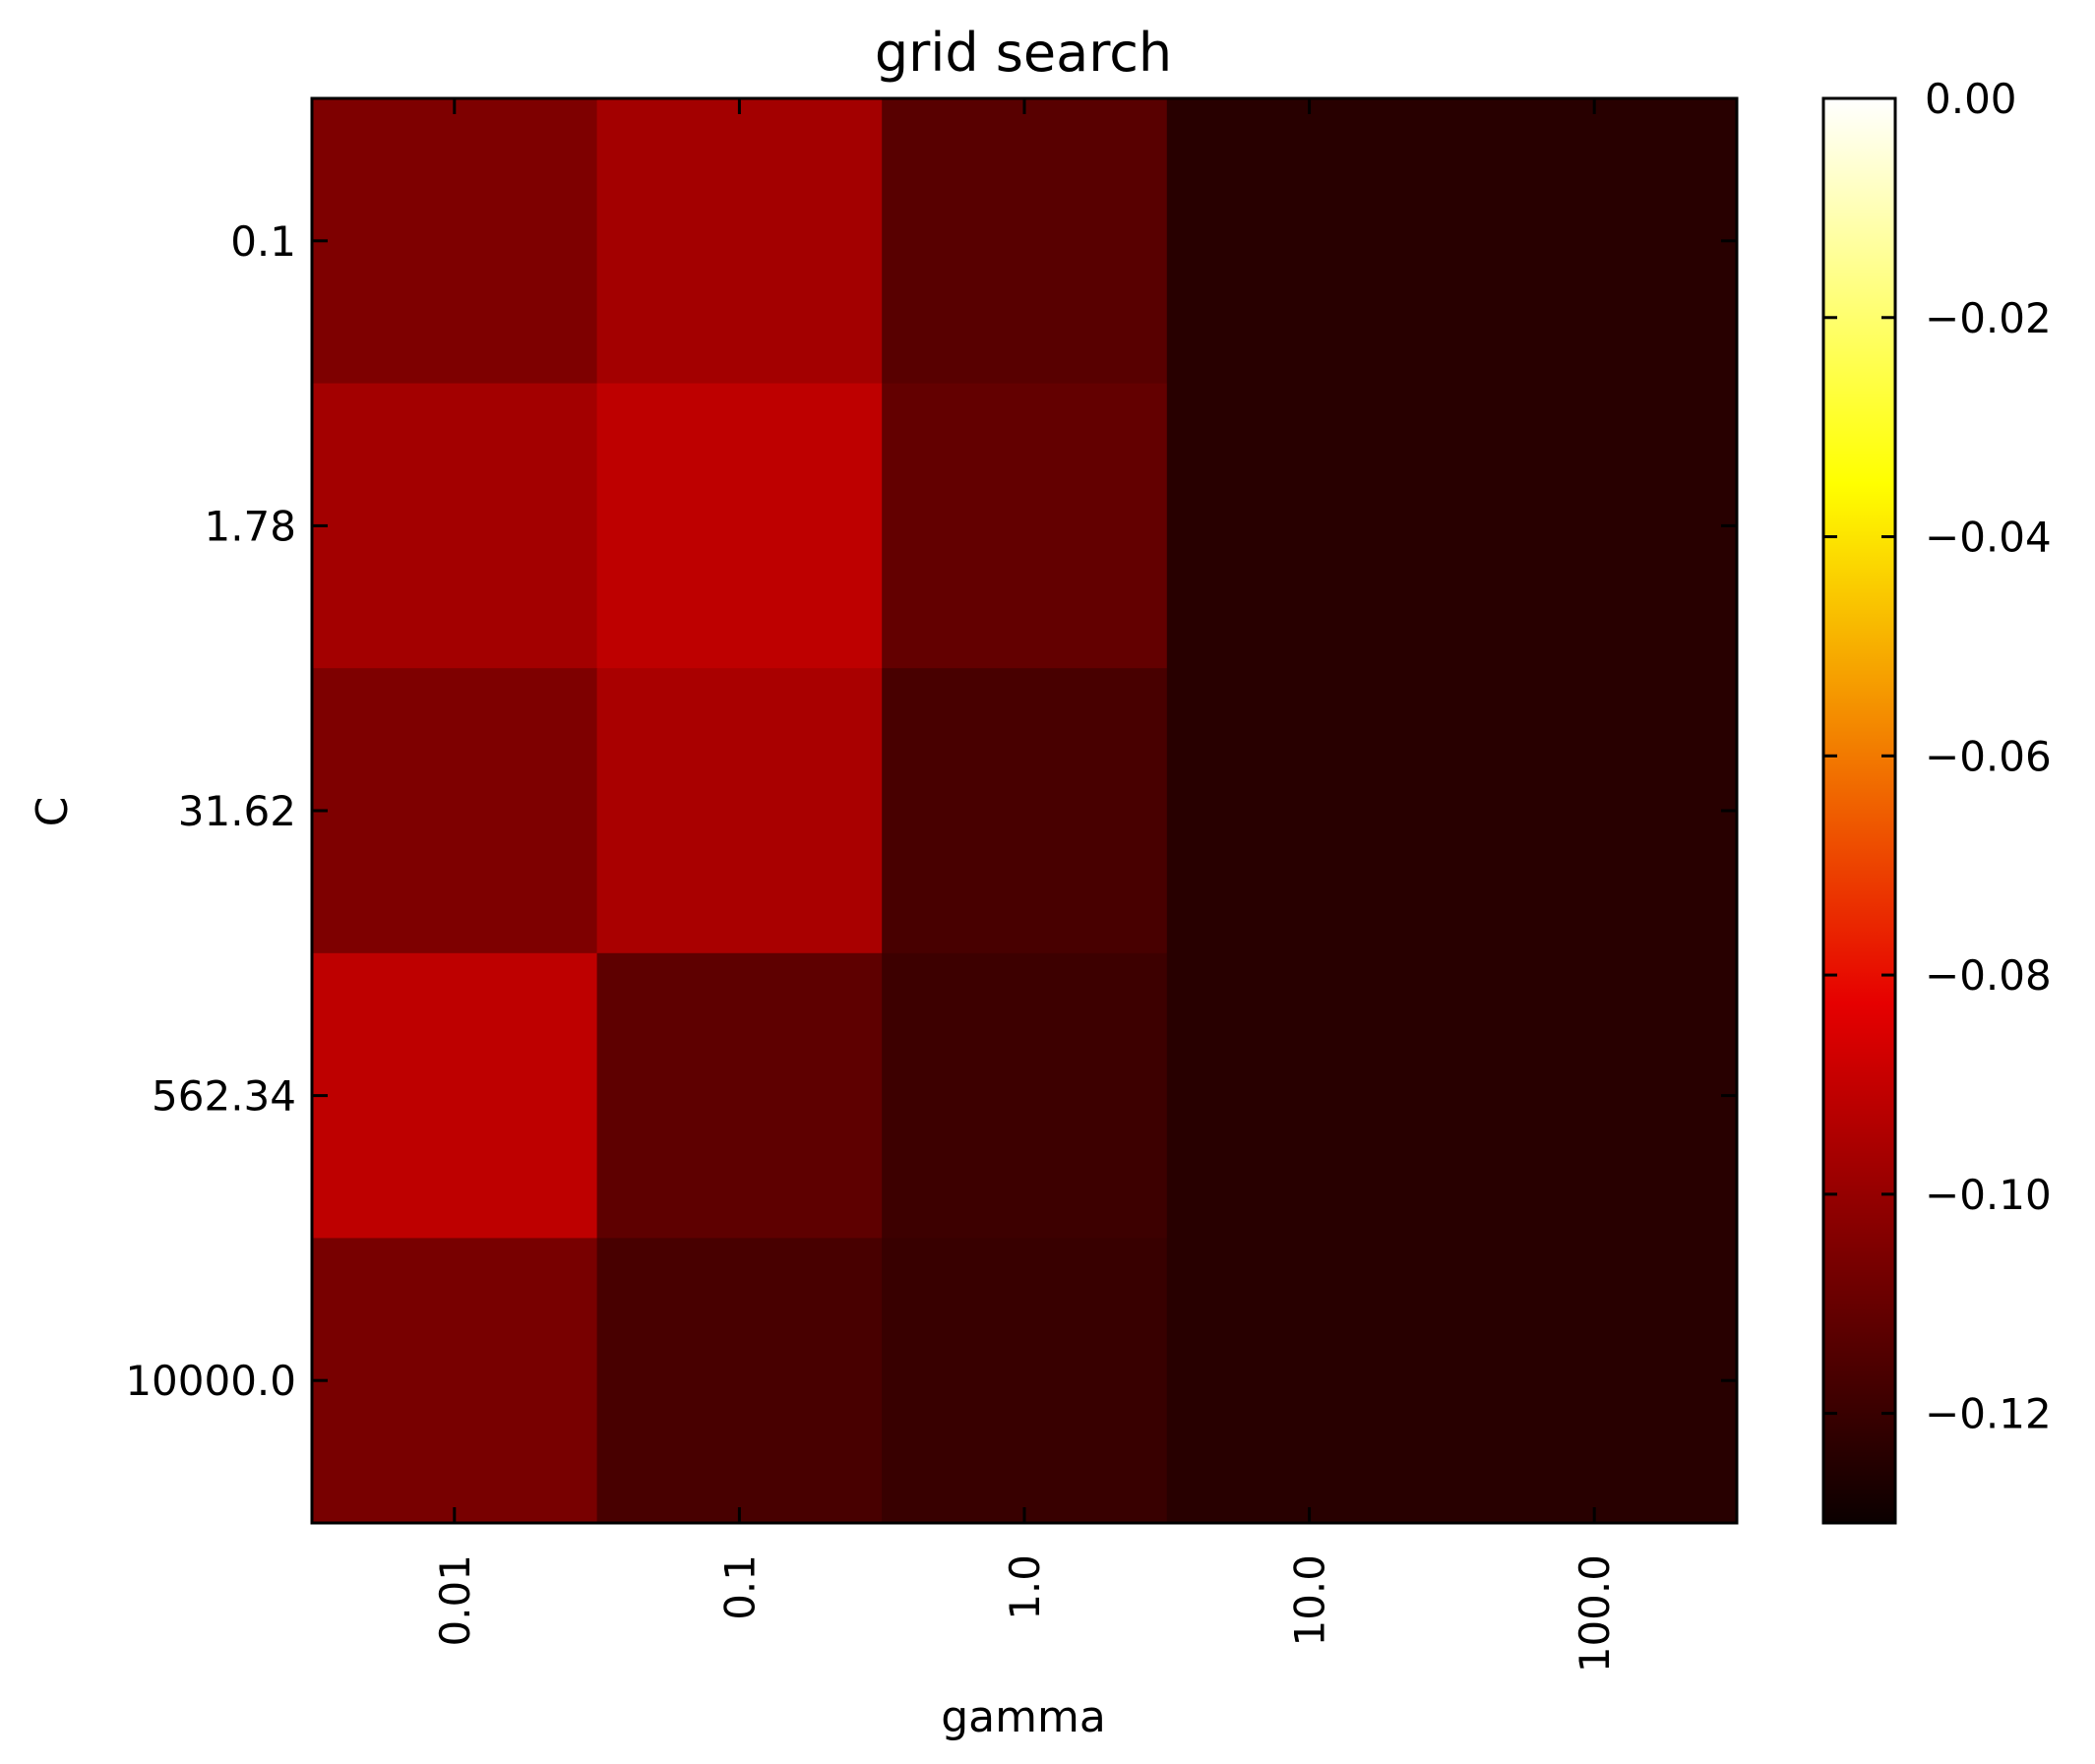  What do you see at coordinates (1989, 976) in the screenshot?
I see `colorbar-tick-label: −0.08` at bounding box center [1989, 976].